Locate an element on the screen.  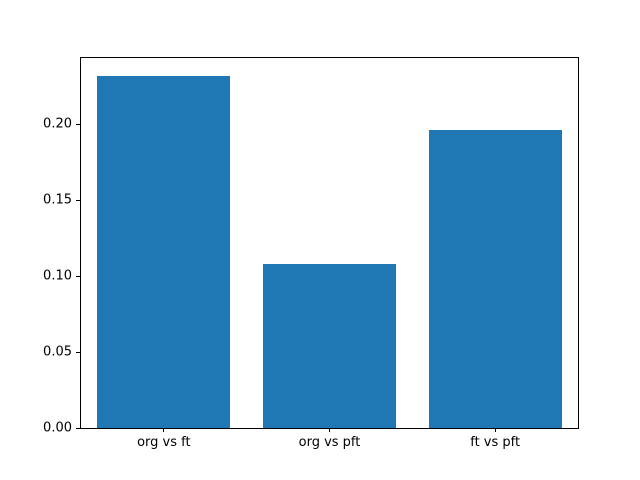
x-tick-label-org-vs-pft: org vs pft is located at coordinates (329, 442).